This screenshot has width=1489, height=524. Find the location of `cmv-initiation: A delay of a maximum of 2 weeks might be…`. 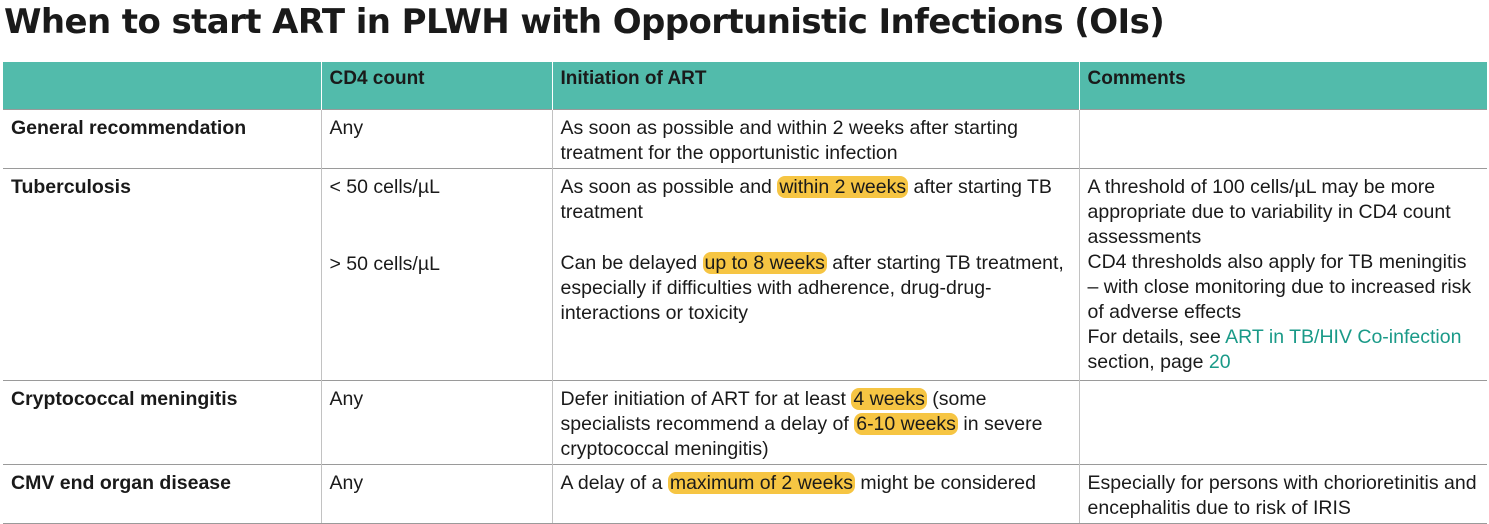

cmv-initiation: A delay of a maximum of 2 weeks might be… is located at coordinates (815, 494).